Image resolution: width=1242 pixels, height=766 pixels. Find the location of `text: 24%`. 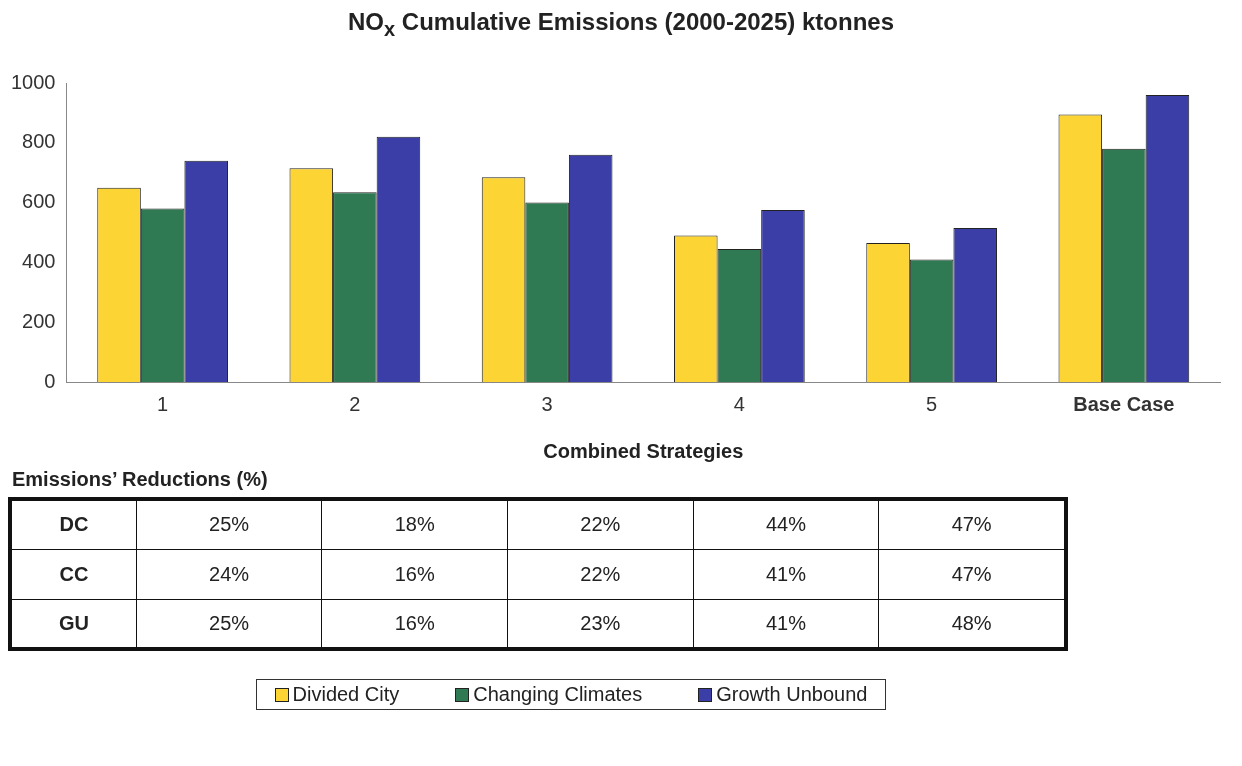

text: 24% is located at coordinates (229, 574).